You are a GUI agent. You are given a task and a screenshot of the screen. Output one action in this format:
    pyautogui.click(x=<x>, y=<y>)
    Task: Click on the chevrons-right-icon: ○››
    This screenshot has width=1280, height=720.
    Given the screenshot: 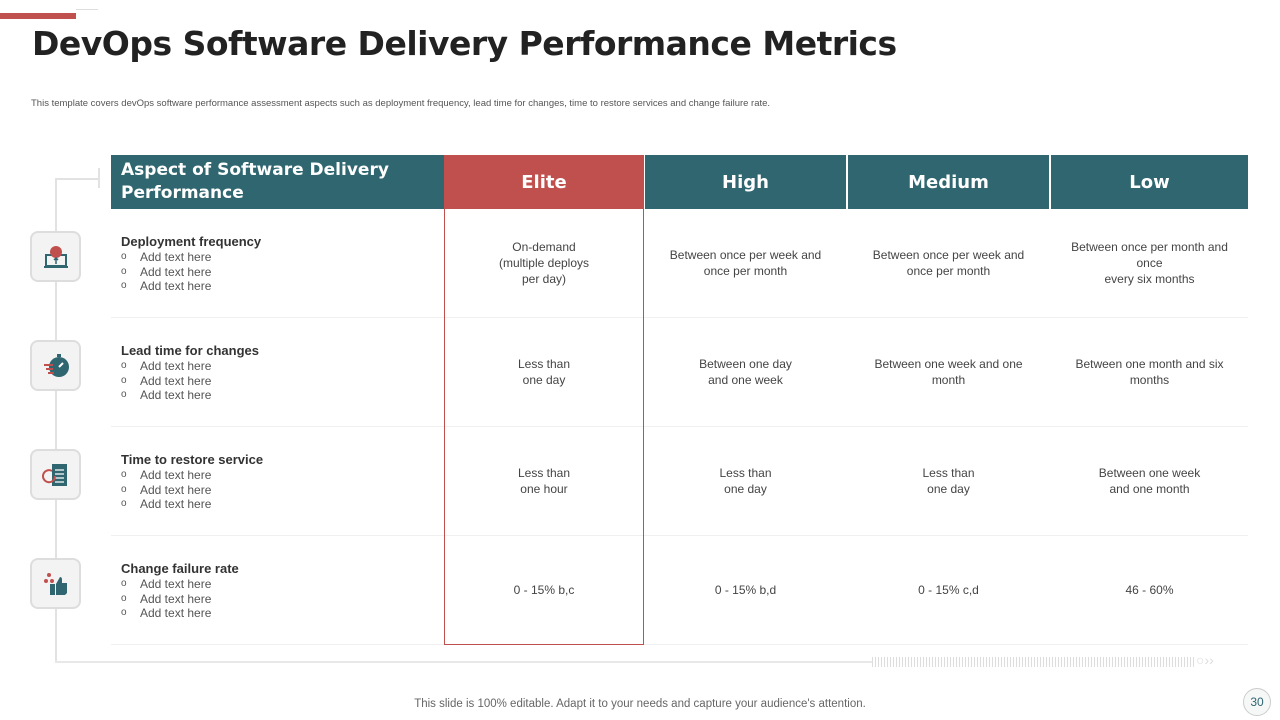 What is the action you would take?
    pyautogui.click(x=1205, y=660)
    